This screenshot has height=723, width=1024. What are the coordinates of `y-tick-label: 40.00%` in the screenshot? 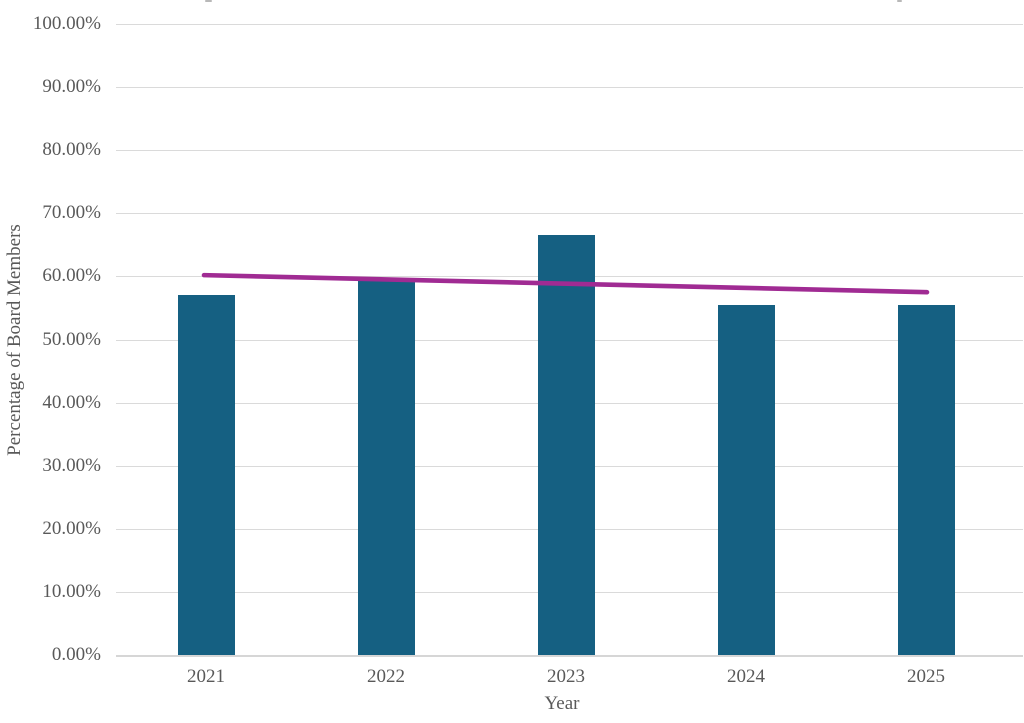 It's located at (71, 402).